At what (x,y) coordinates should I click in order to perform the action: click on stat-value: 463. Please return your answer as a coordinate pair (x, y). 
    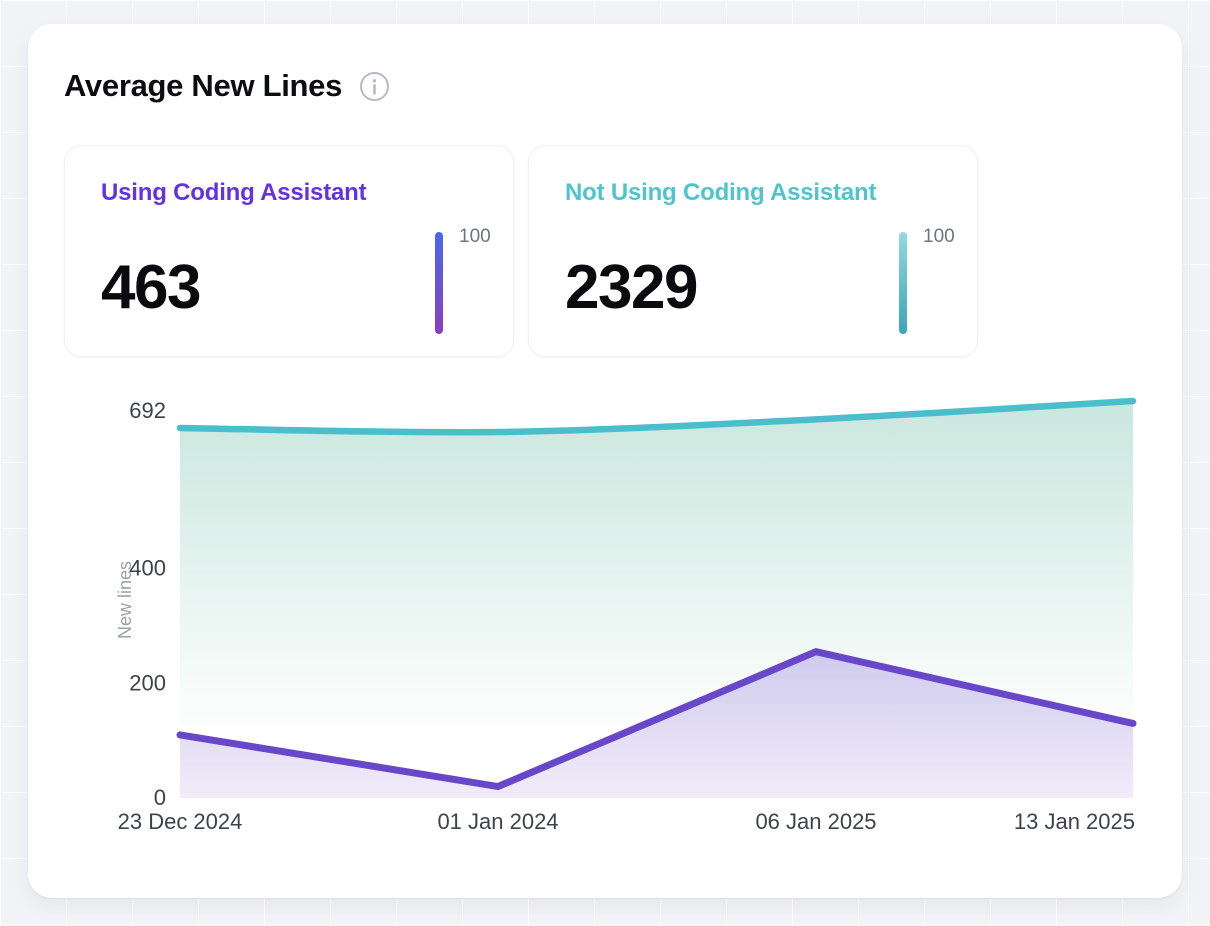
    Looking at the image, I should click on (151, 287).